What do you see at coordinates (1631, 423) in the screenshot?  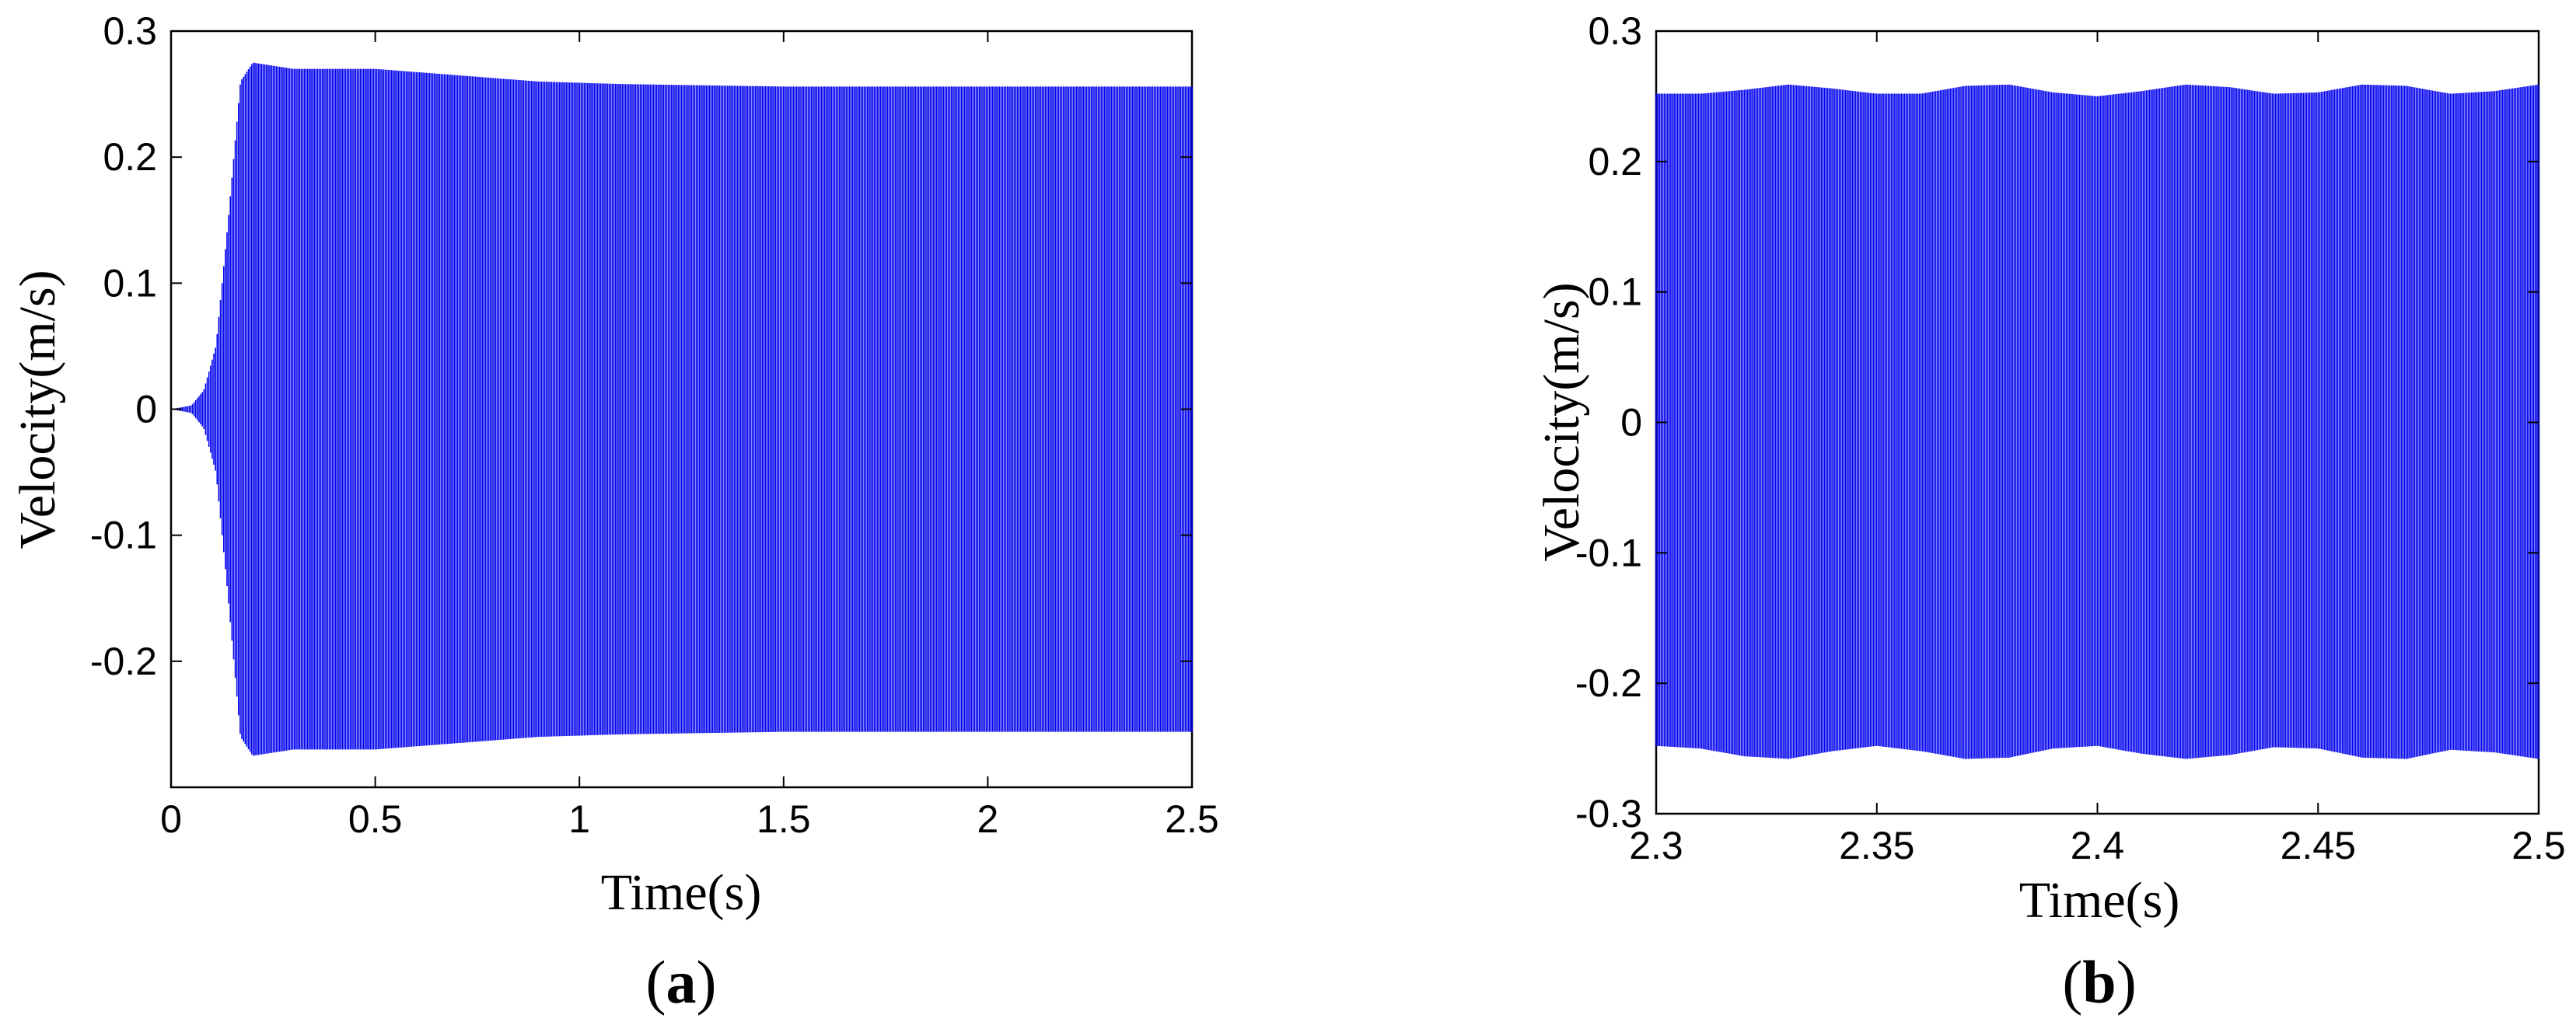 I see `chart-b-ytick-label: 0` at bounding box center [1631, 423].